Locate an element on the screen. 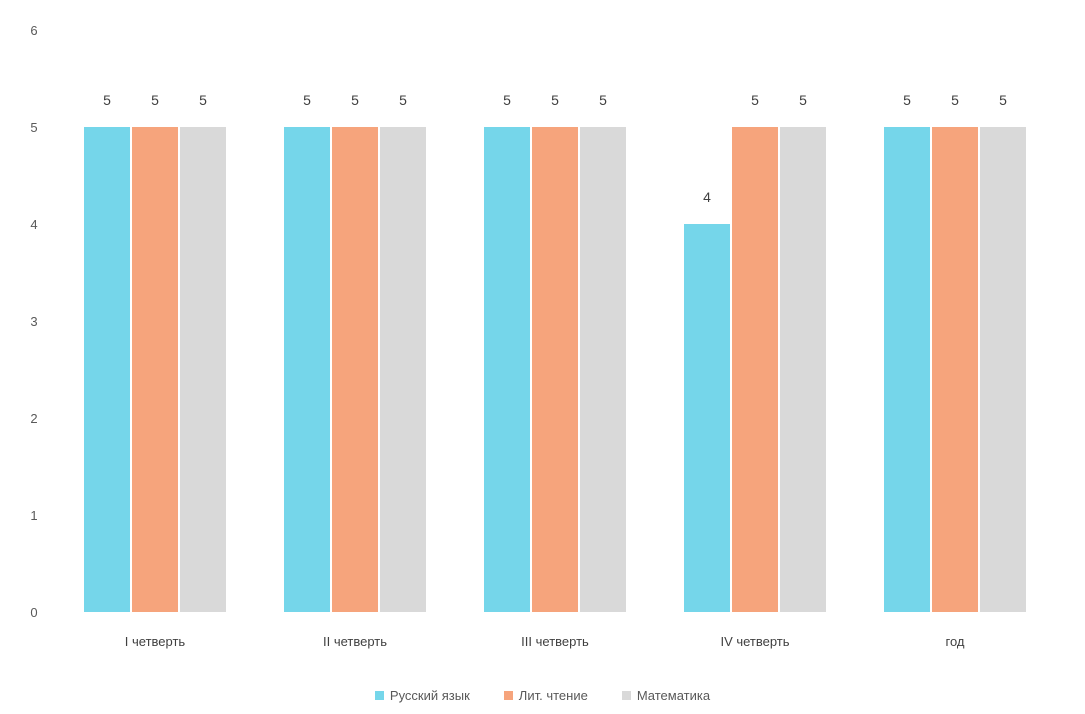 This screenshot has height=714, width=1085. y-tick-label: 6 is located at coordinates (33, 30).